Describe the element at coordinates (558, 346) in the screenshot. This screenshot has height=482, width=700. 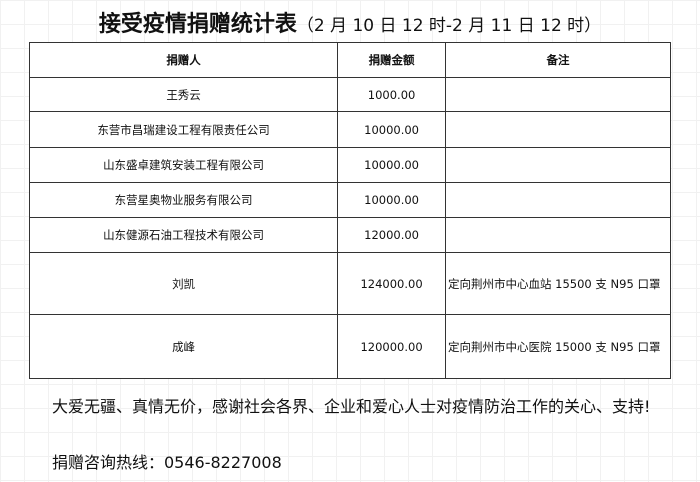
I see `note-cell: 定向荆州市中心医院 15000 支 N95 口罩` at that location.